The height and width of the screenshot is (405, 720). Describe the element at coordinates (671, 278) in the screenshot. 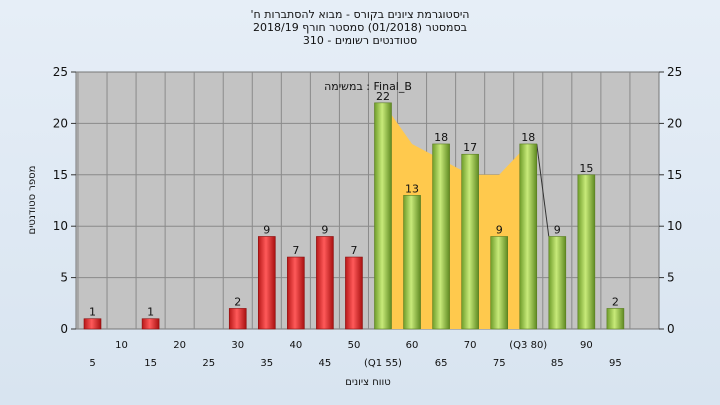

I see `y-tick-label-right: 5` at that location.